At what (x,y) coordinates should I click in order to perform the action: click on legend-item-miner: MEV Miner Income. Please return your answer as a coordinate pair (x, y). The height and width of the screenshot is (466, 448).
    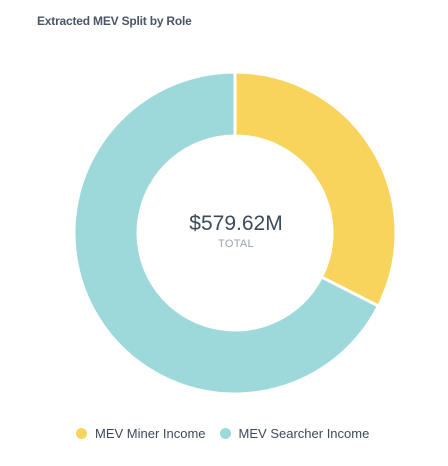
    Looking at the image, I should click on (141, 433).